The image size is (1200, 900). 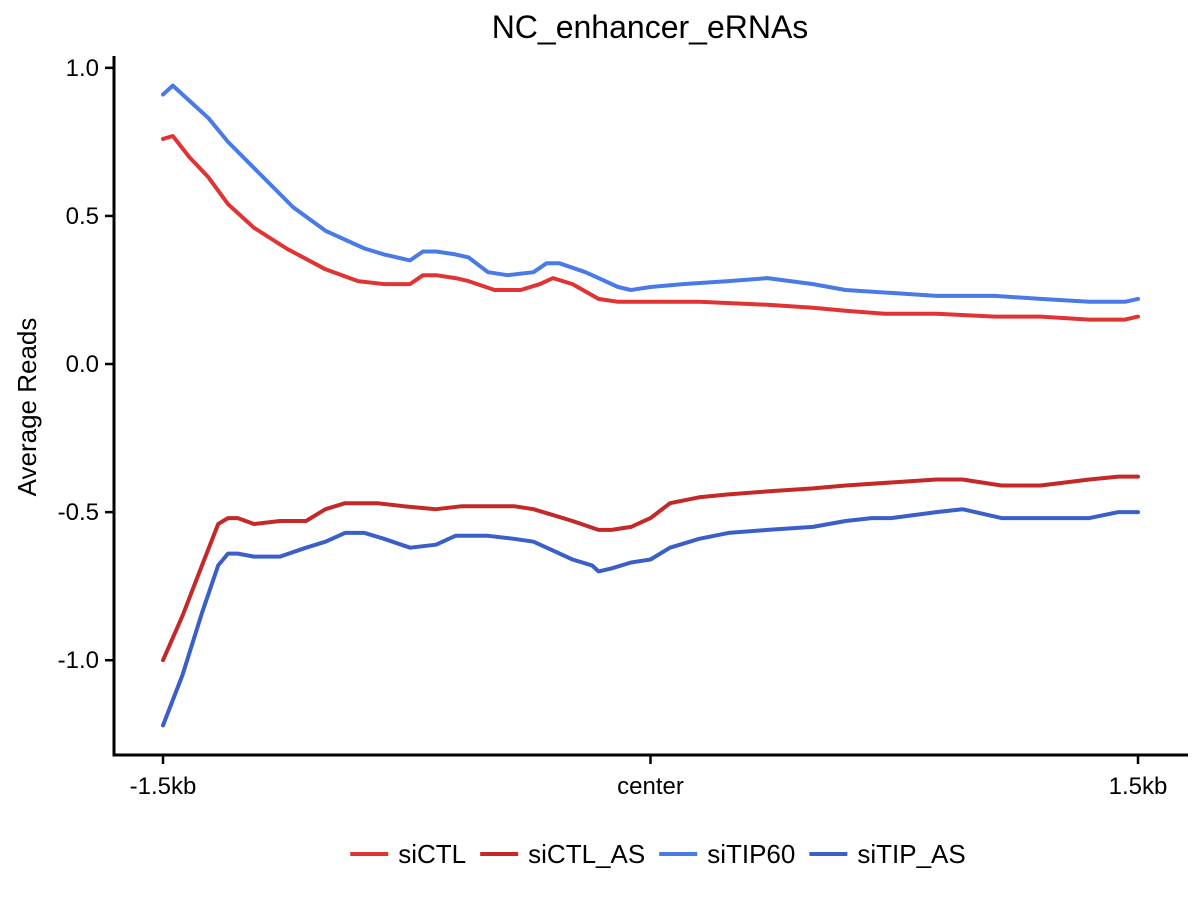 I want to click on y-axis-label: Average Reads, so click(x=27, y=407).